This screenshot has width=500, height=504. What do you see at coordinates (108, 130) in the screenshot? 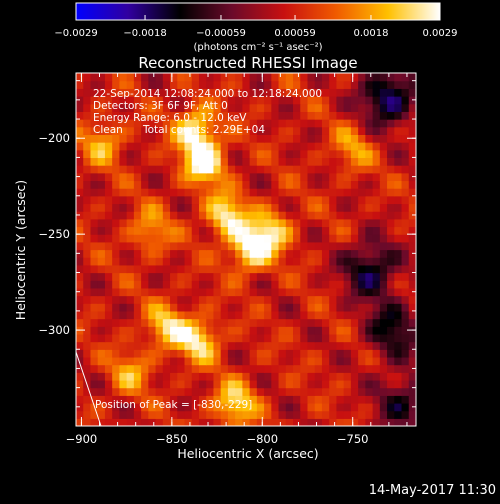
I see `info-clean: Clean` at bounding box center [108, 130].